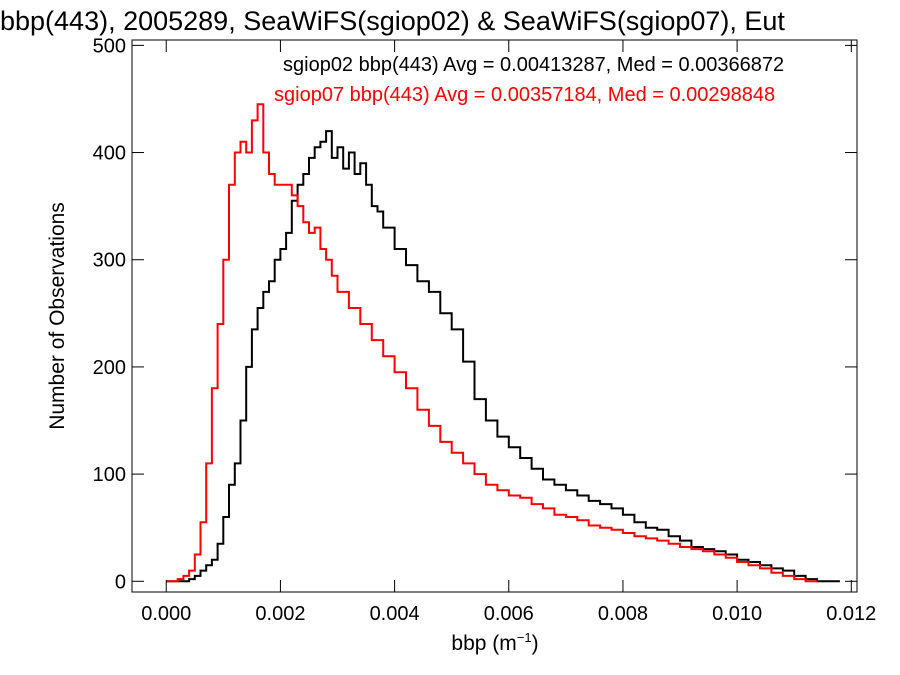  Describe the element at coordinates (395, 614) in the screenshot. I see `x-tick-label: 0.004` at that location.